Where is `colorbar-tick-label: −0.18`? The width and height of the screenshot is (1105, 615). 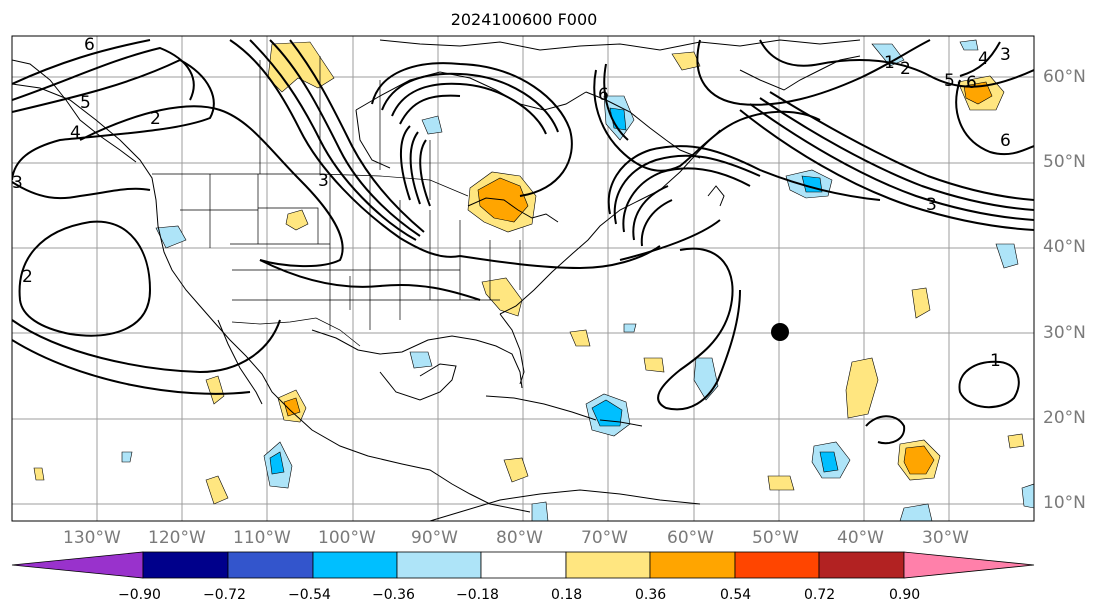
colorbar-tick-label: −0.18 is located at coordinates (477, 595).